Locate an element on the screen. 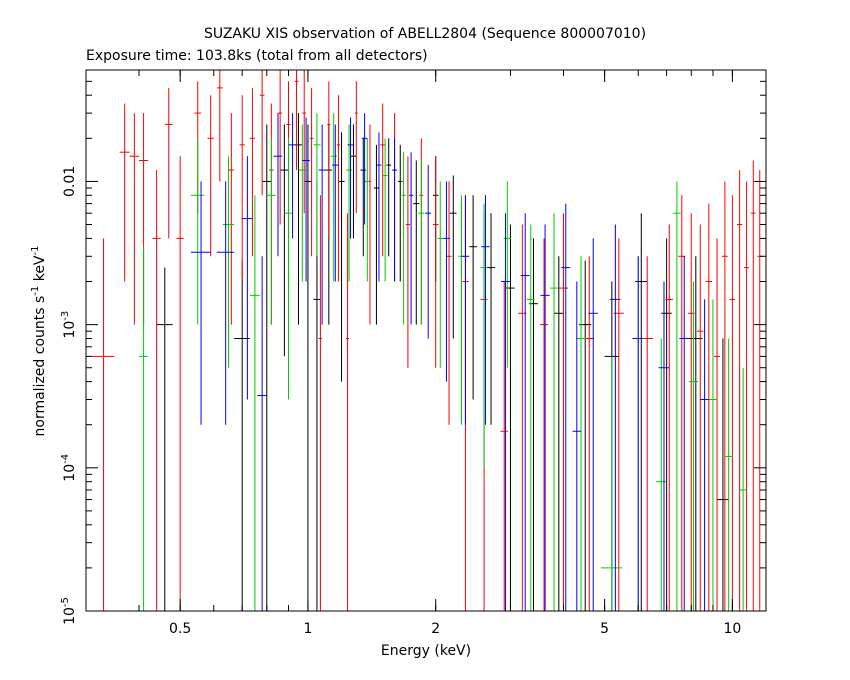 This screenshot has height=680, width=850. x-tick-label: 5 is located at coordinates (604, 629).